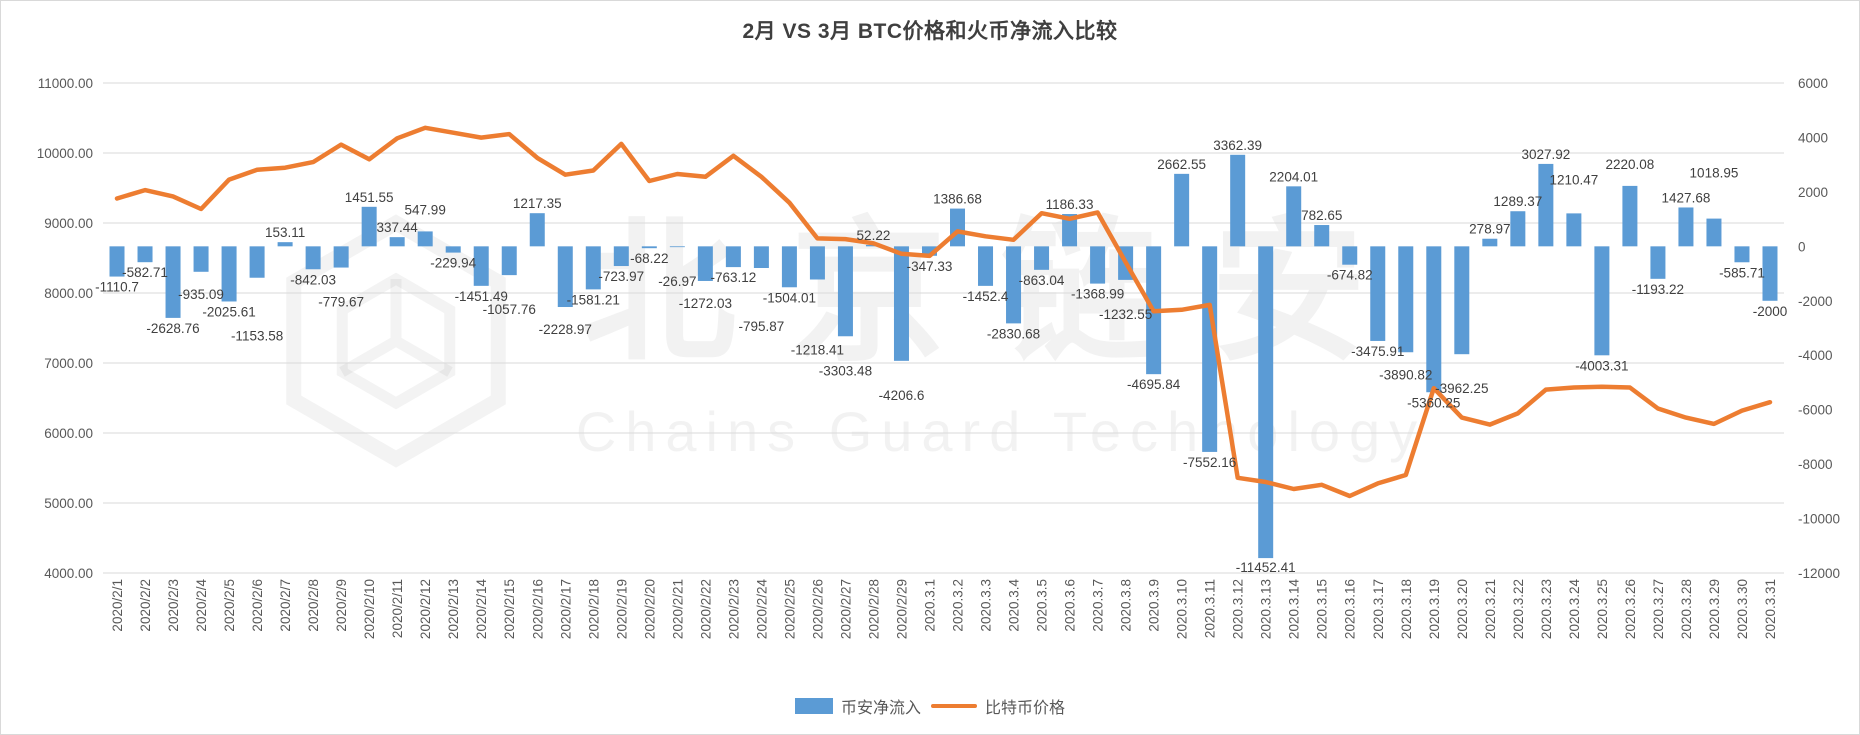  What do you see at coordinates (958, 605) in the screenshot?
I see `x-axis-label: 2020.3.2` at bounding box center [958, 605].